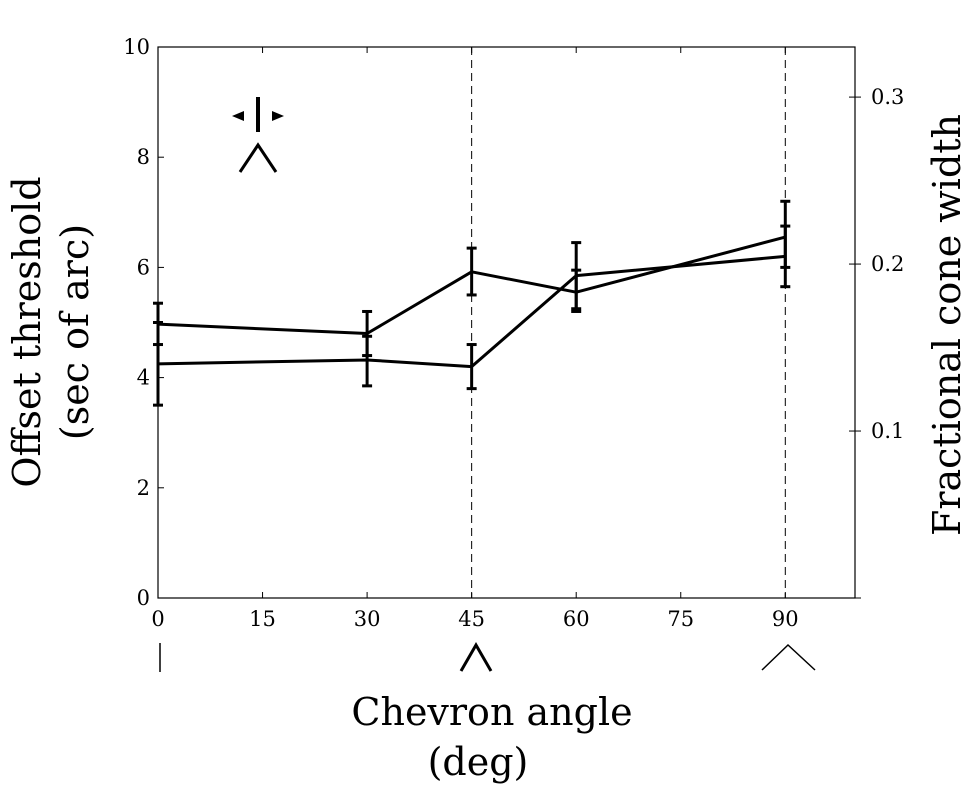 The image size is (971, 785). What do you see at coordinates (491, 712) in the screenshot?
I see `x-axis-title-line1: Chevron angle` at bounding box center [491, 712].